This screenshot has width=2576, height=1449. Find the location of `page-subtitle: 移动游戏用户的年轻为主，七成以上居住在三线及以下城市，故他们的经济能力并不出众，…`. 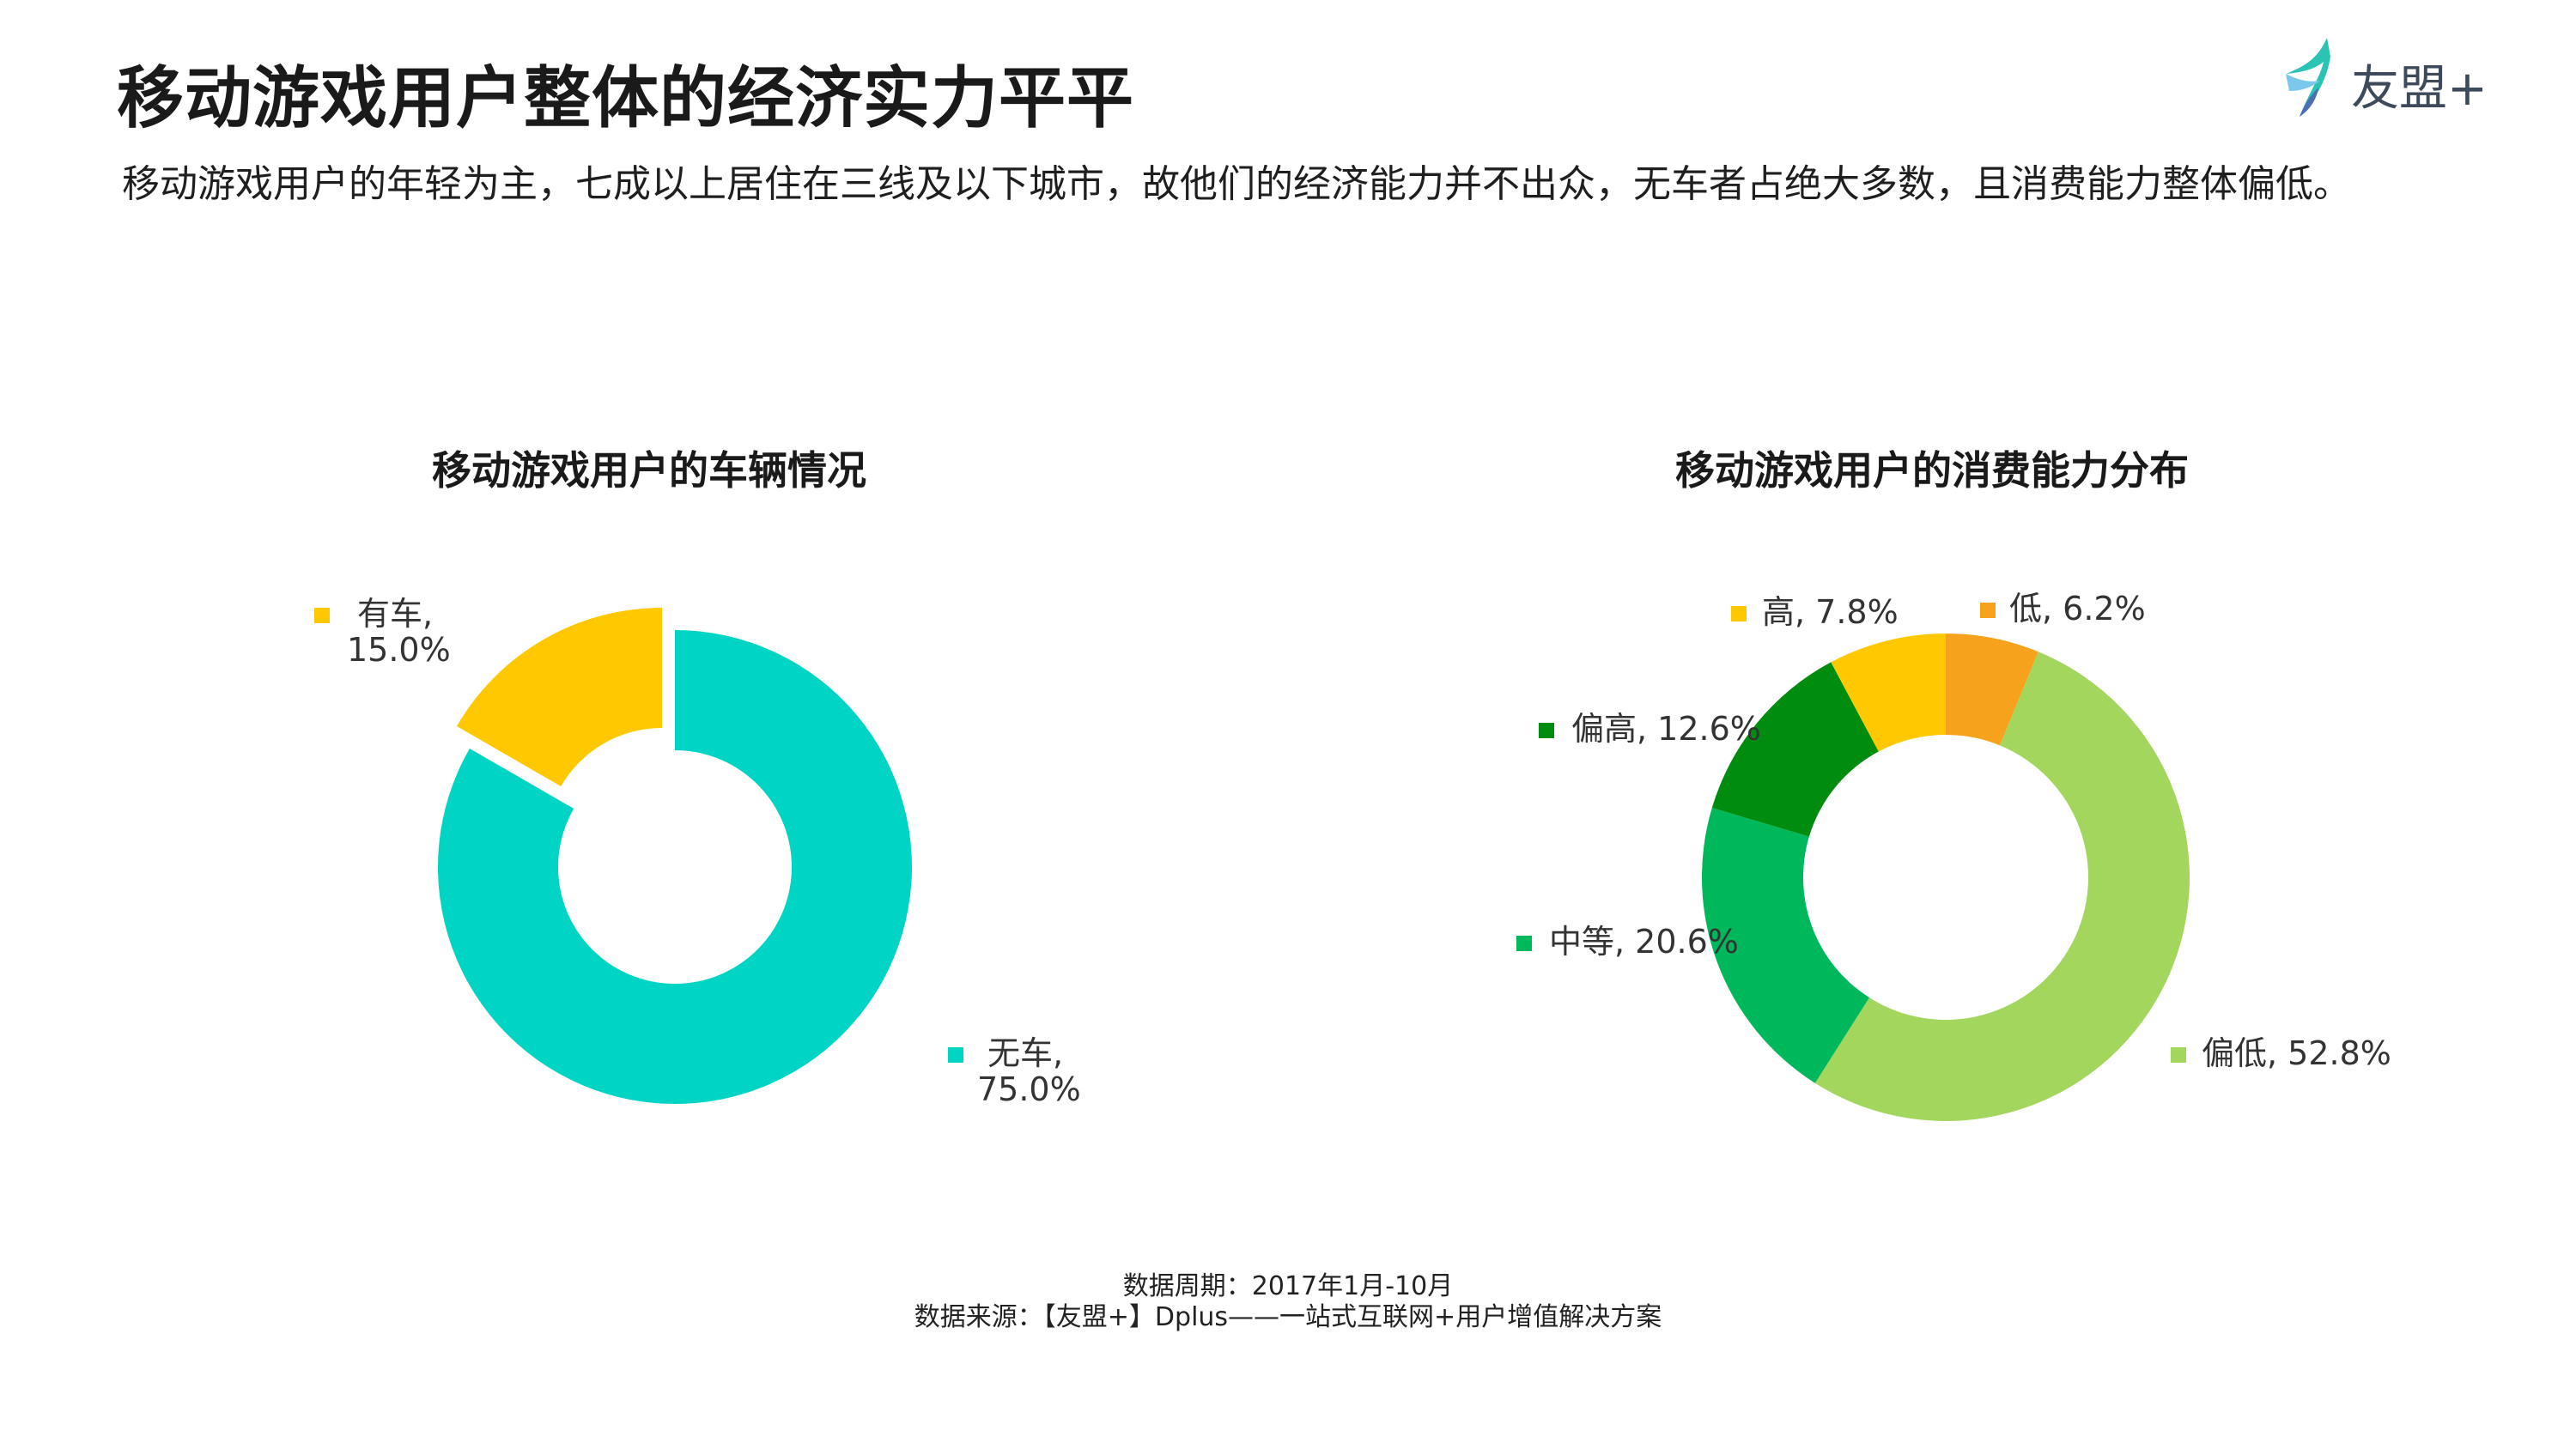

page-subtitle: 移动游戏用户的年轻为主，七成以上居住在三线及以下城市，故他们的经济能力并不出众，… is located at coordinates (1236, 184).